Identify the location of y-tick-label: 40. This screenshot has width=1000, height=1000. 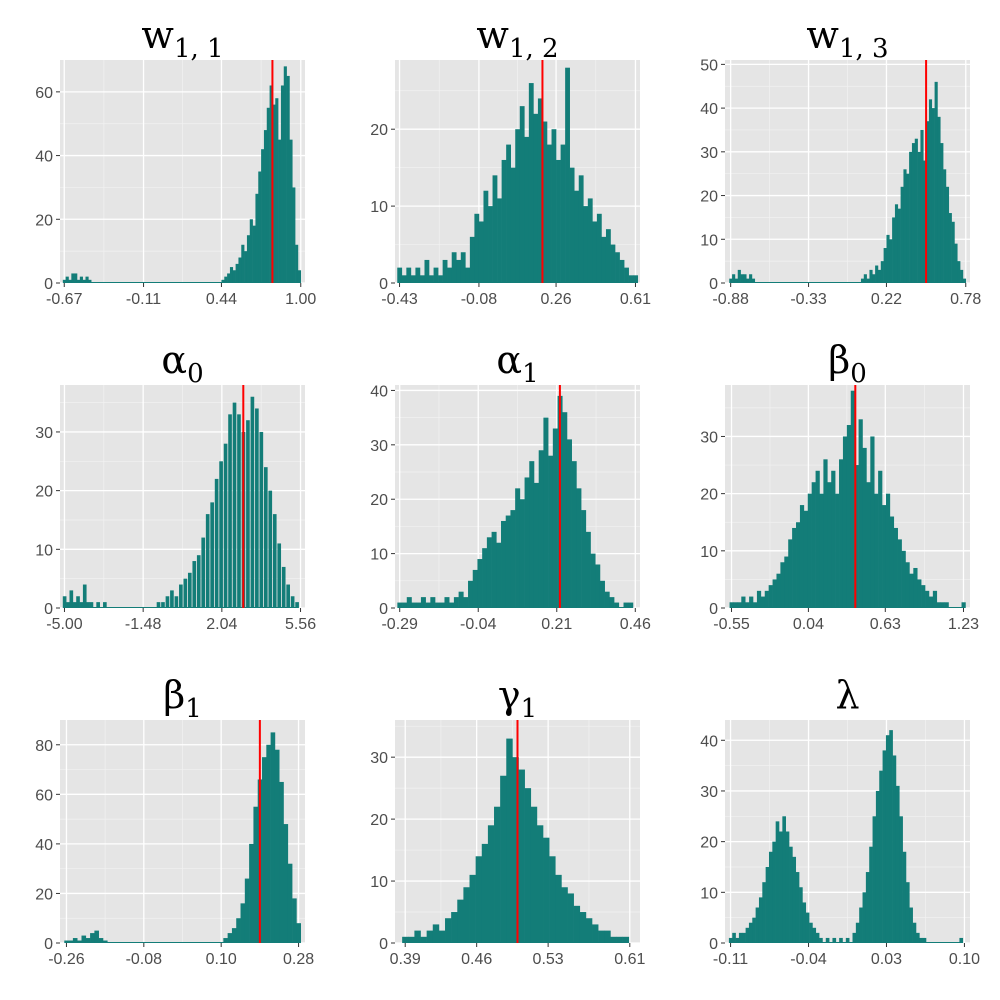
(44, 157).